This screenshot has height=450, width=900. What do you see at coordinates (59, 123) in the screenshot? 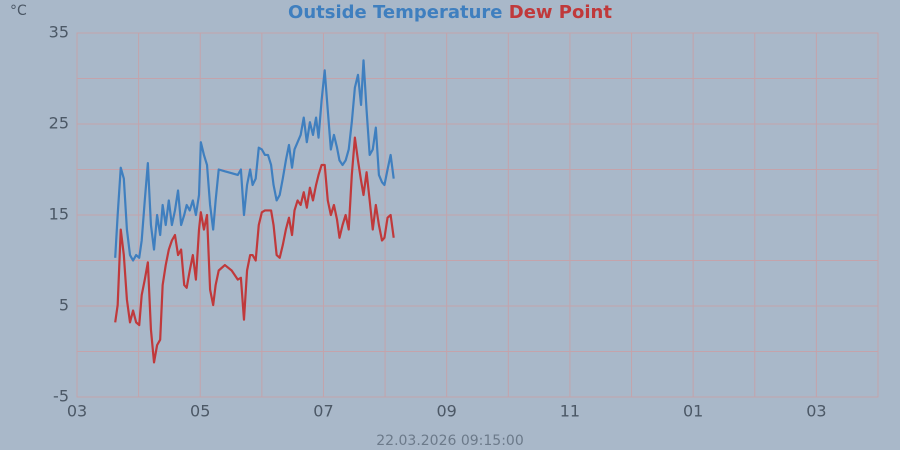
I see `y-tick-label: 25` at bounding box center [59, 123].